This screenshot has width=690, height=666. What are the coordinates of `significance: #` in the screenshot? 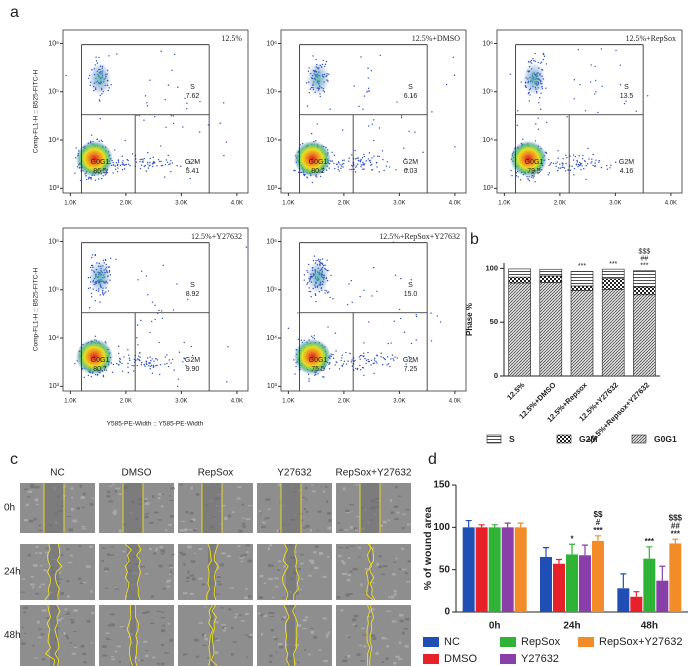 It's located at (598, 522).